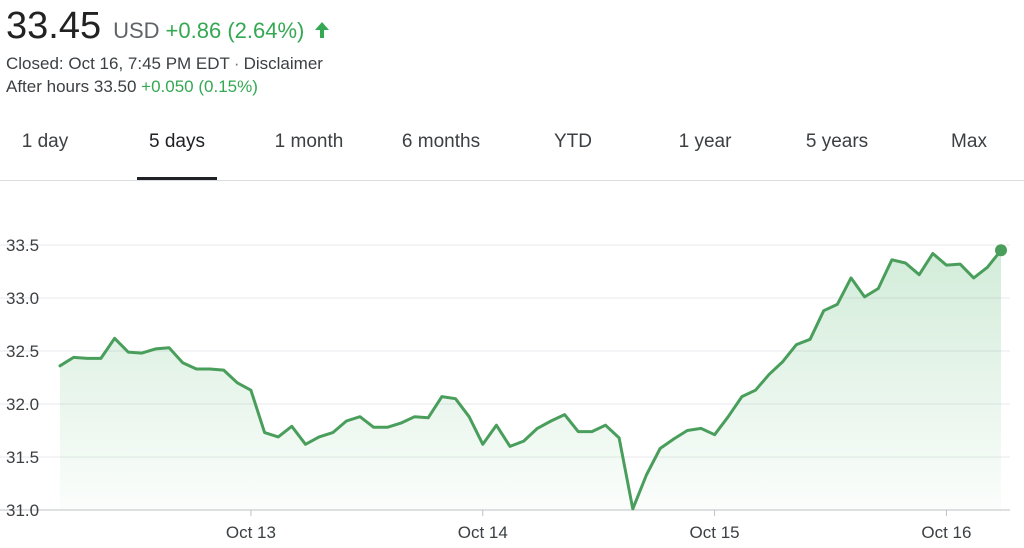 The image size is (1024, 548). Describe the element at coordinates (177, 141) in the screenshot. I see `tab-5-days: 5 days` at that location.